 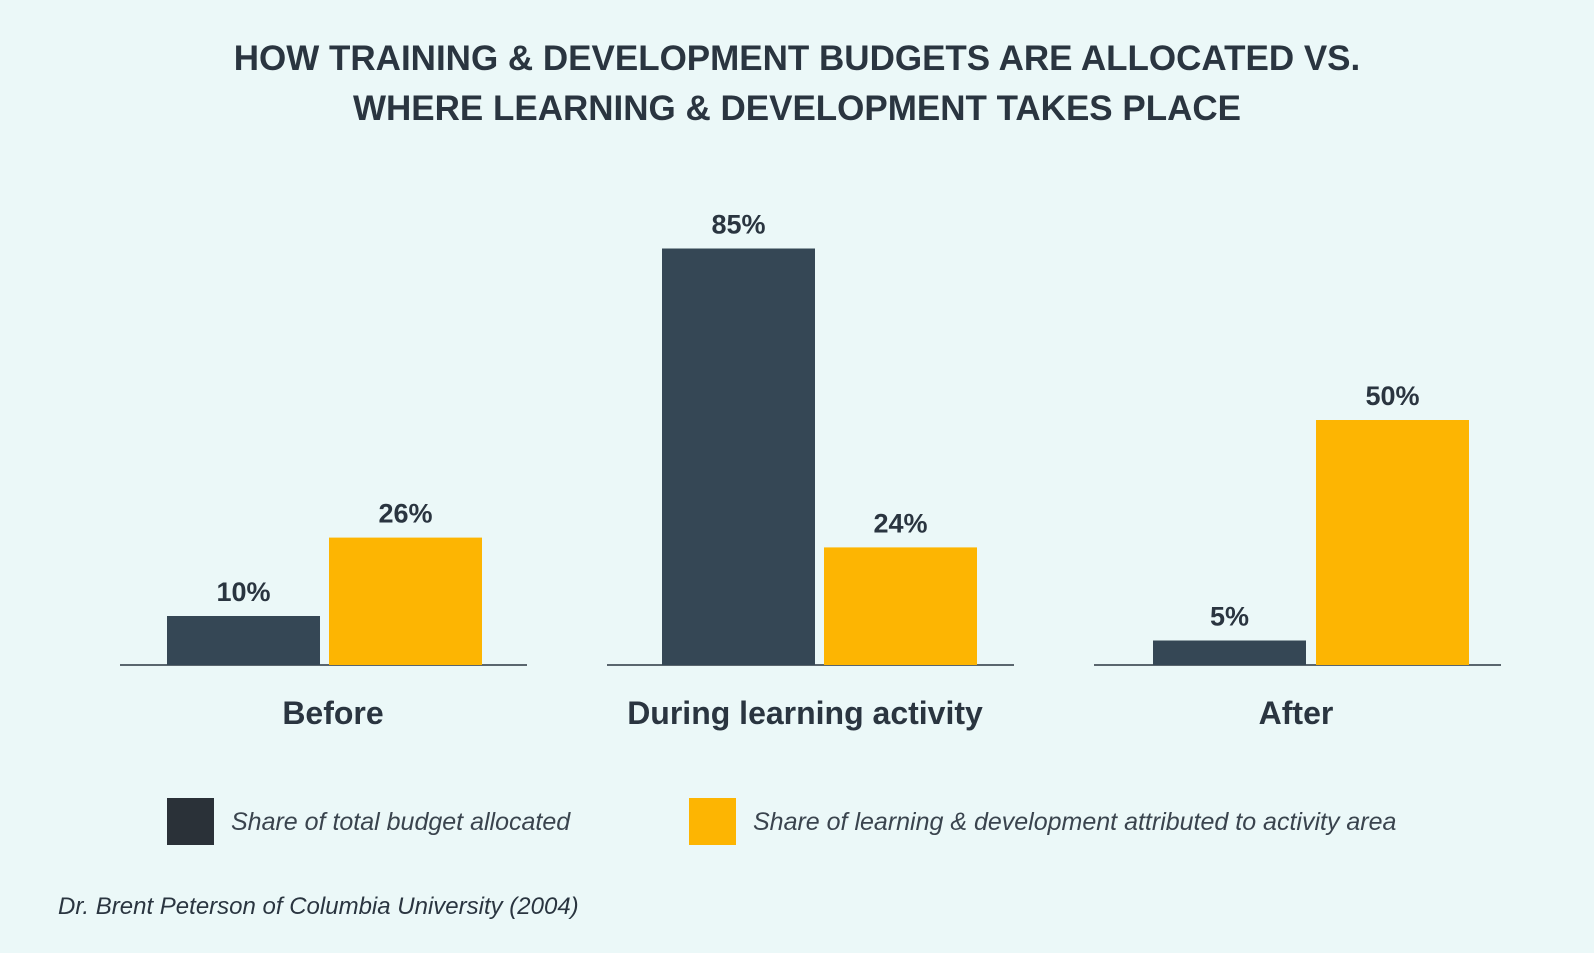 I want to click on bar-before-budget, so click(x=243, y=640).